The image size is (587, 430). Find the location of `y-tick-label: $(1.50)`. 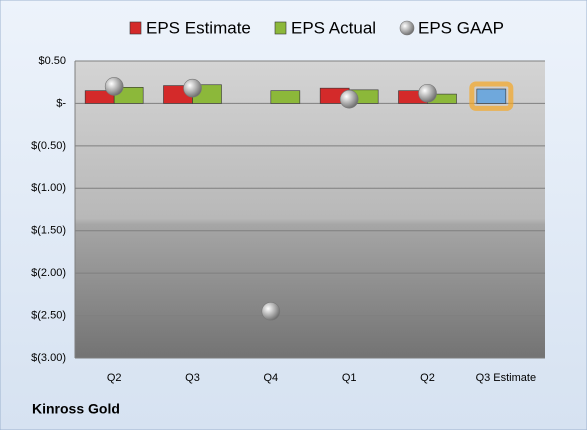

y-tick-label: $(1.50) is located at coordinates (48, 231).